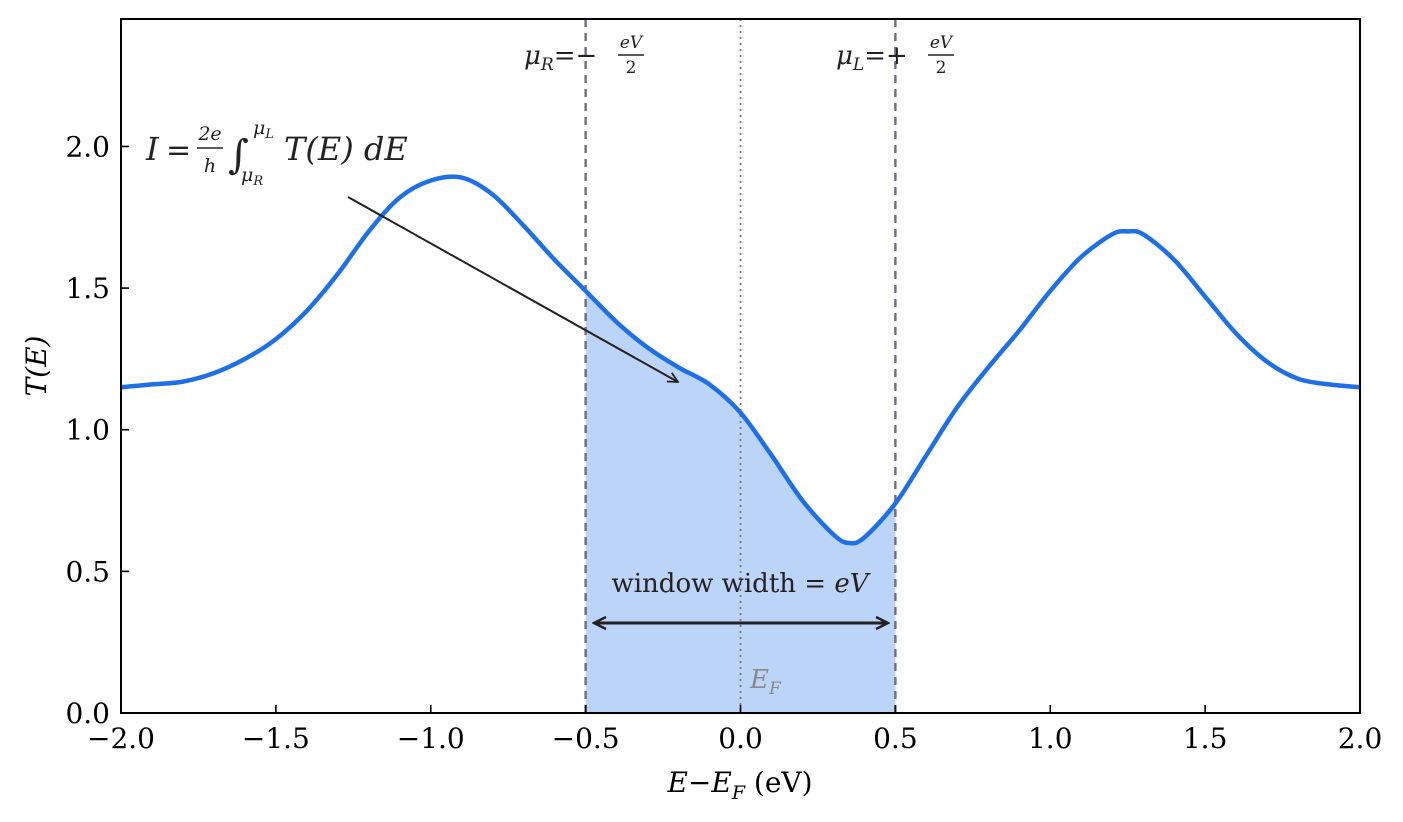 The width and height of the screenshot is (1403, 822). What do you see at coordinates (1360, 738) in the screenshot?
I see `x-tick-label: 2.0` at bounding box center [1360, 738].